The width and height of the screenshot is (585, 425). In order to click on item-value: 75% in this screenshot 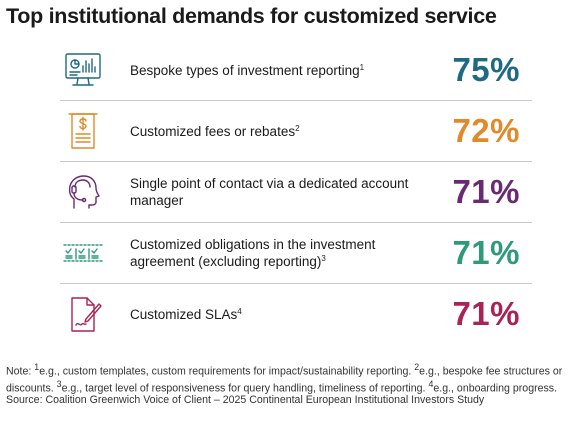, I will do `click(486, 69)`.